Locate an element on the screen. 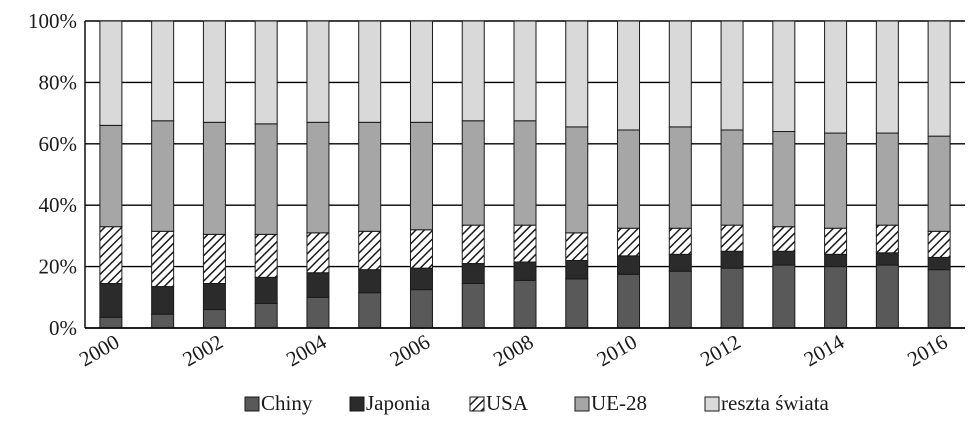  x-tick-label: 2016 is located at coordinates (927, 351).